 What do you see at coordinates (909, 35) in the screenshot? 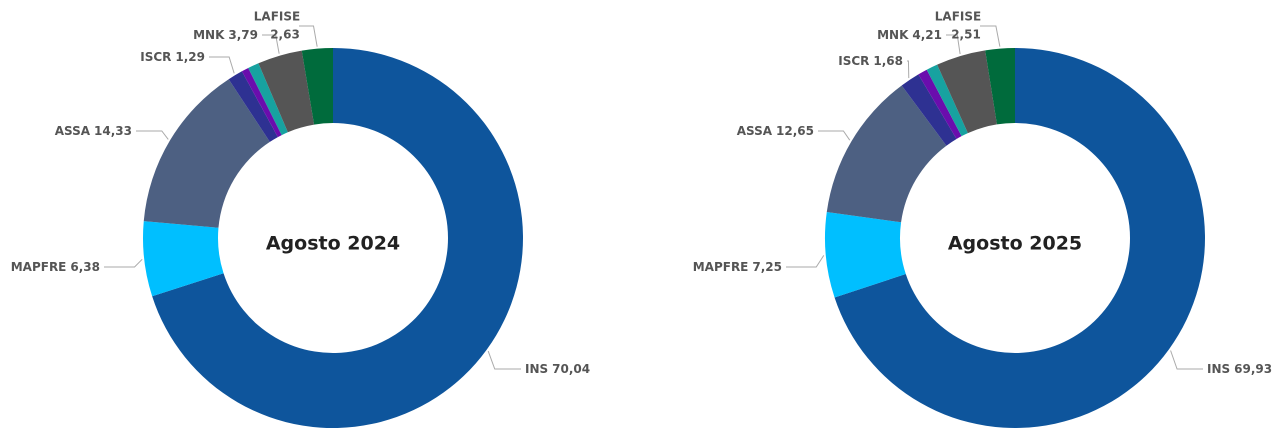
I see `segment-label-group: MNK 4,21` at bounding box center [909, 35].